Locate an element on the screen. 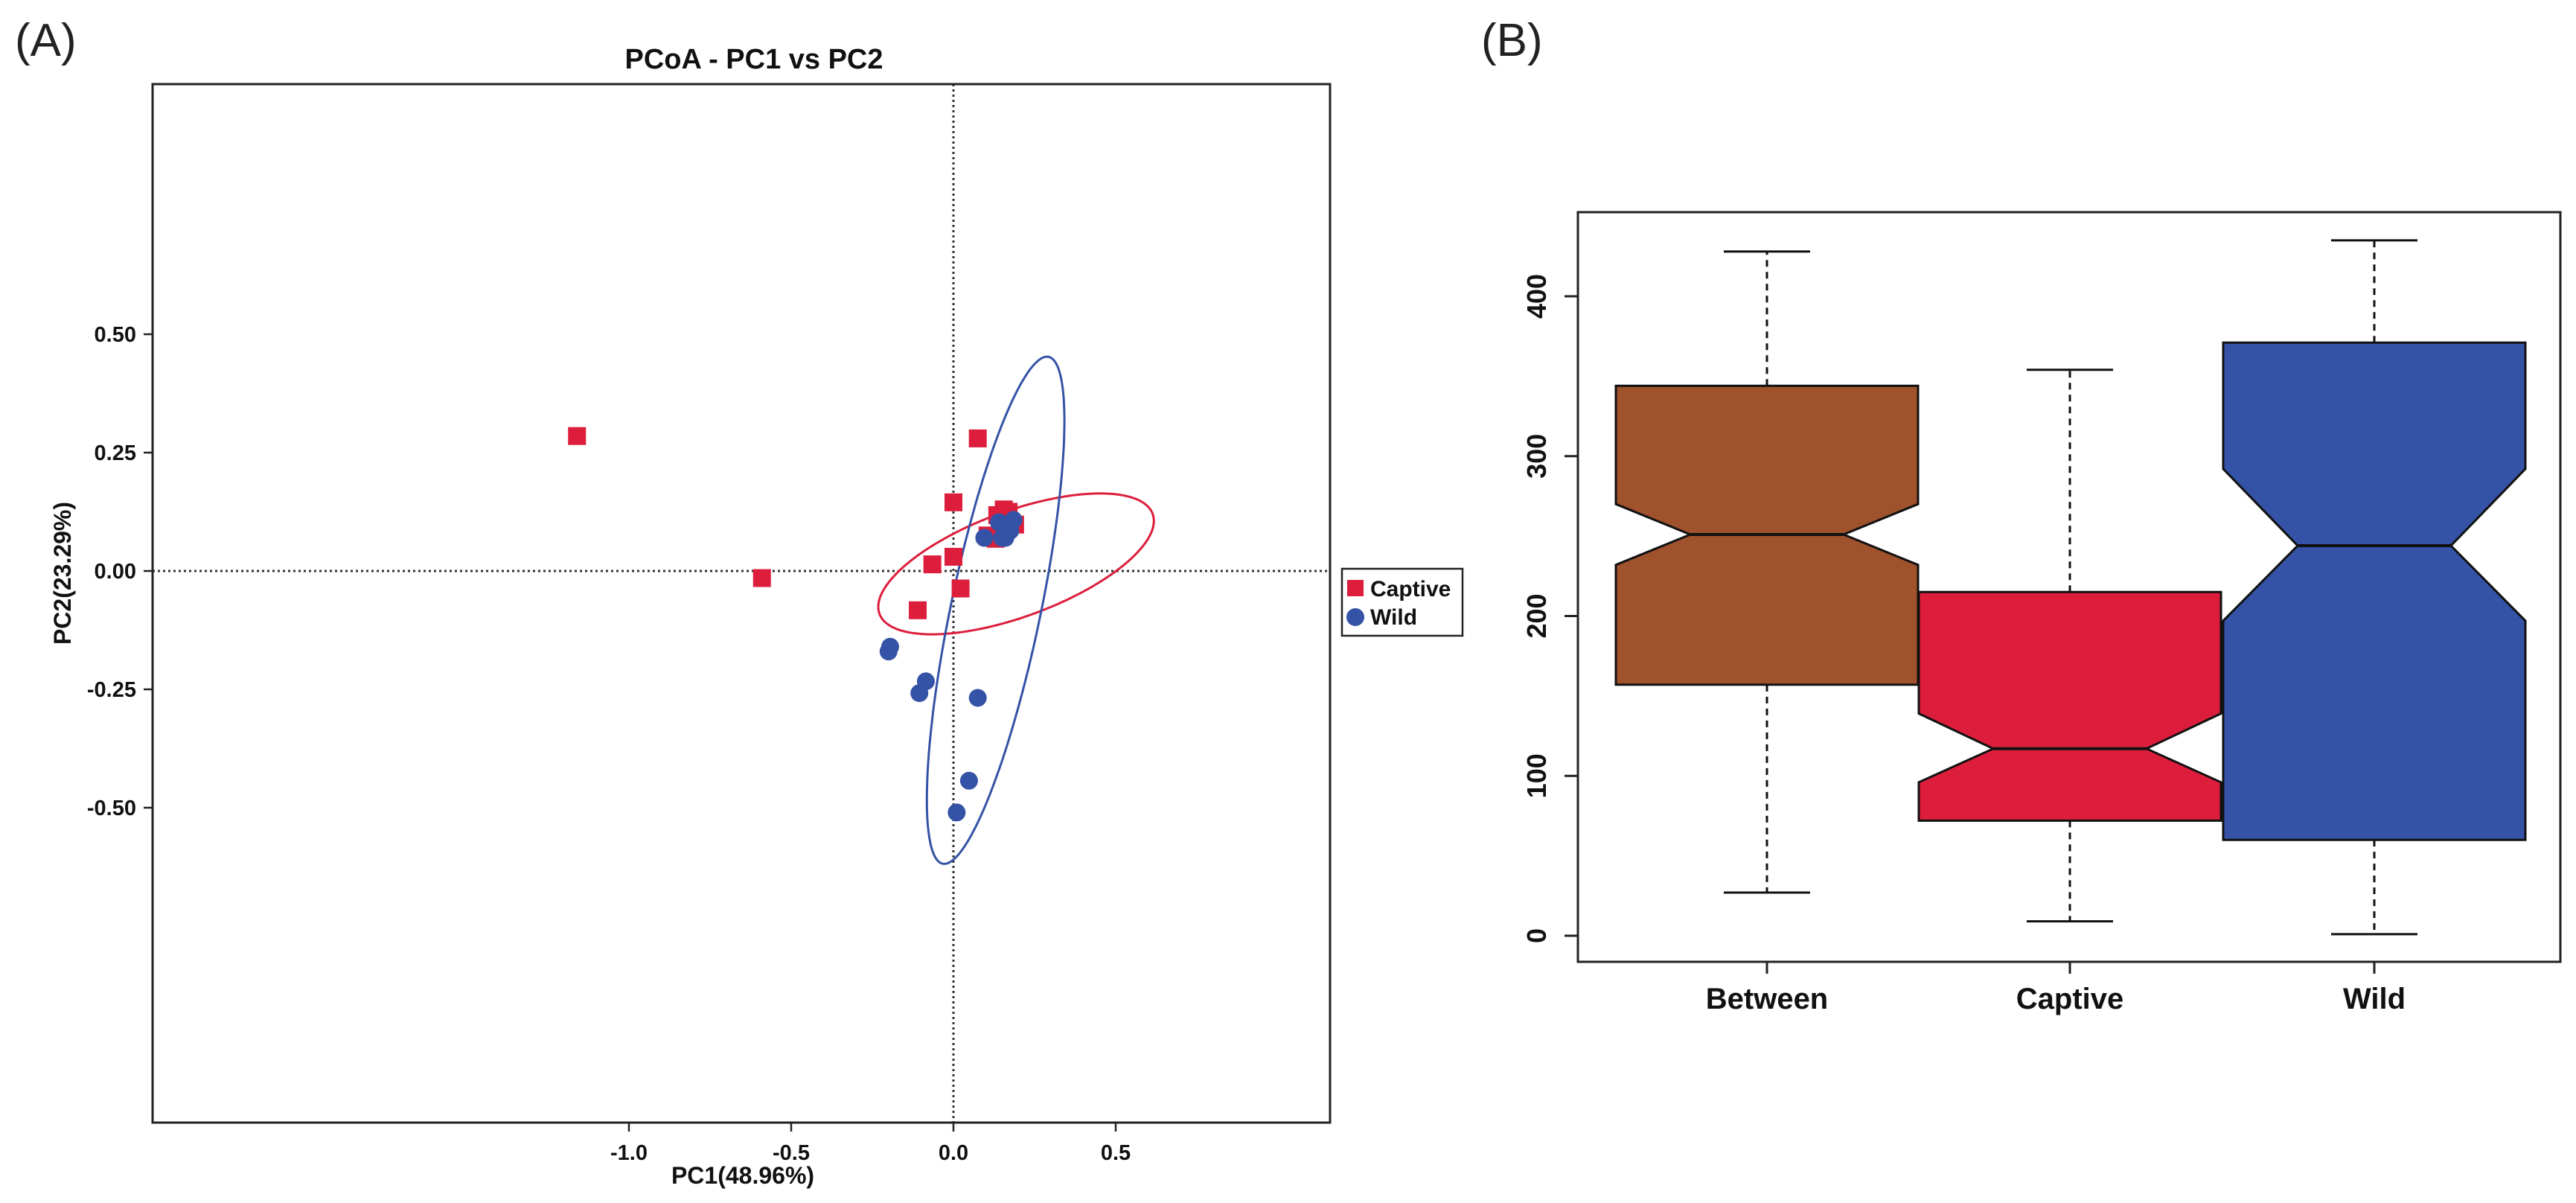  captive-box is located at coordinates (2069, 706).